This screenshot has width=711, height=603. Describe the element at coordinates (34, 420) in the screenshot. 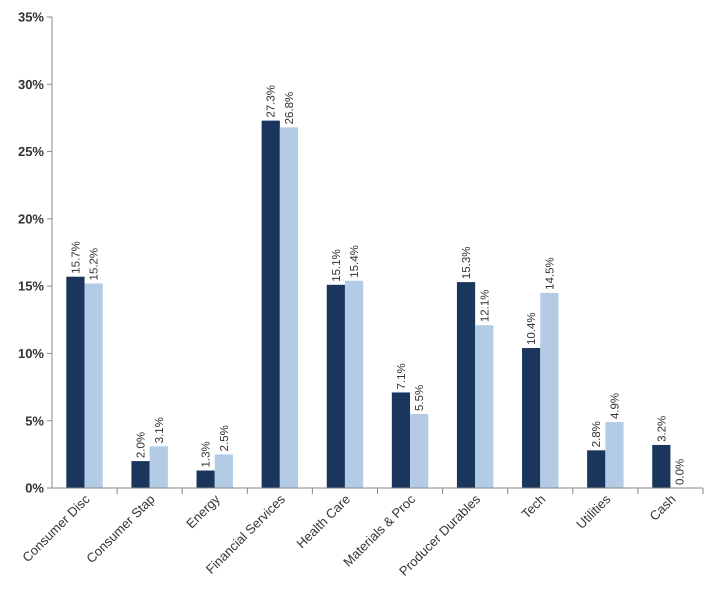

I see `y-tick-label: 5%` at that location.